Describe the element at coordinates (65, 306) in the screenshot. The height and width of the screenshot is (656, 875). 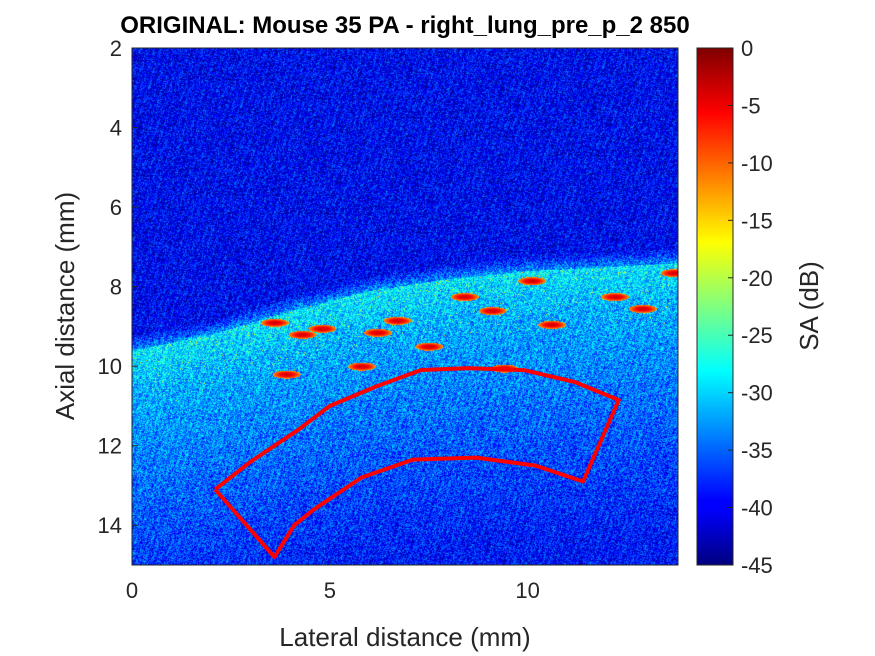
I see `y-axis-label: Axial distance (mm)` at that location.